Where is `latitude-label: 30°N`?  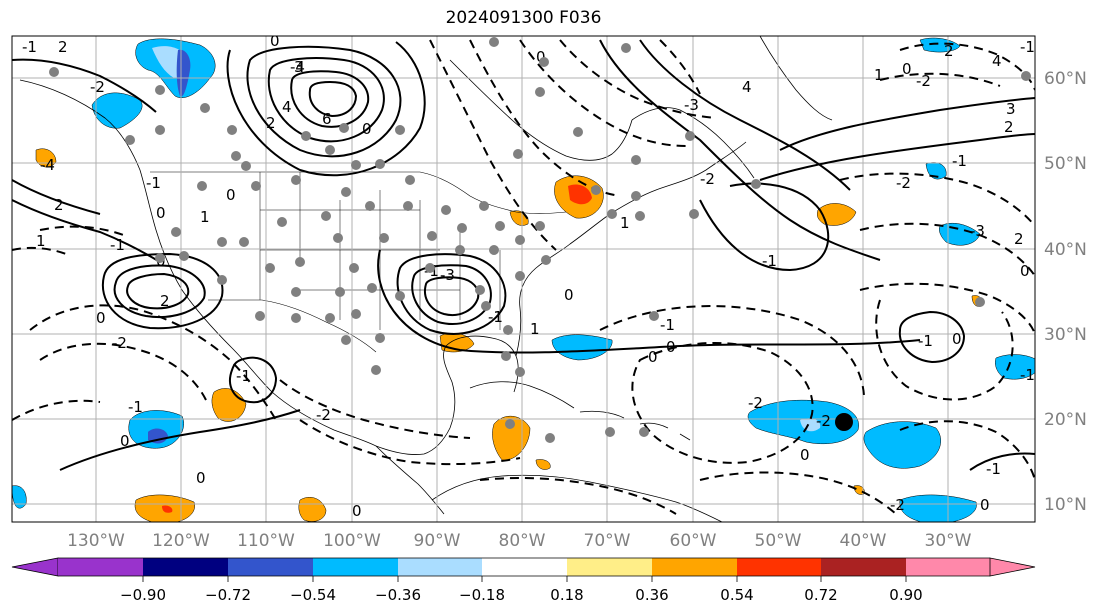
latitude-label: 30°N is located at coordinates (1065, 335).